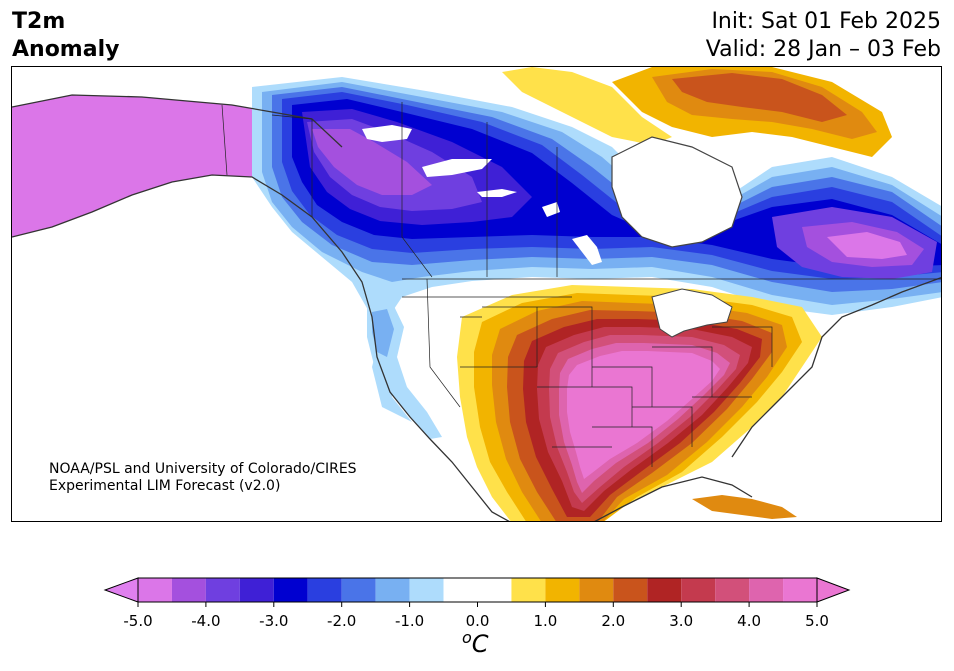  I want to click on great-lakes, so click(692, 313).